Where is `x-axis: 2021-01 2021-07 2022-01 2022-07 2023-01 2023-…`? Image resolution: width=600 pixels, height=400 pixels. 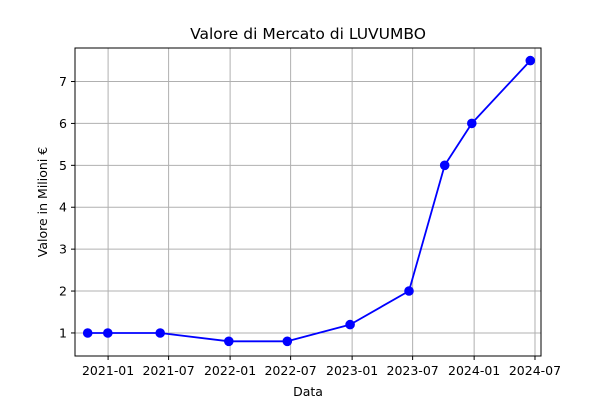 x-axis: 2021-01 2021-07 2022-01 2022-07 2023-01 2023-… is located at coordinates (321, 367).